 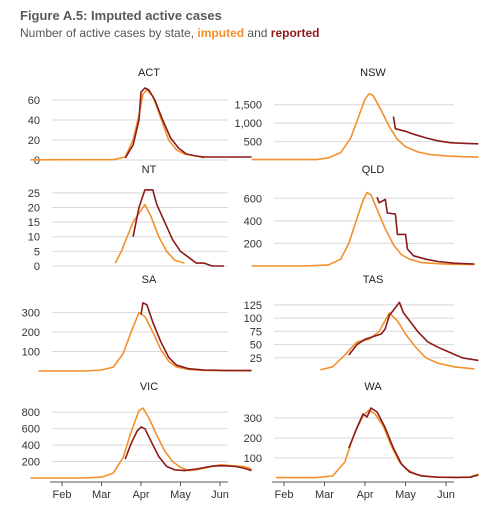 What do you see at coordinates (253, 199) in the screenshot?
I see `y-tick-label-qld: 600` at bounding box center [253, 199].